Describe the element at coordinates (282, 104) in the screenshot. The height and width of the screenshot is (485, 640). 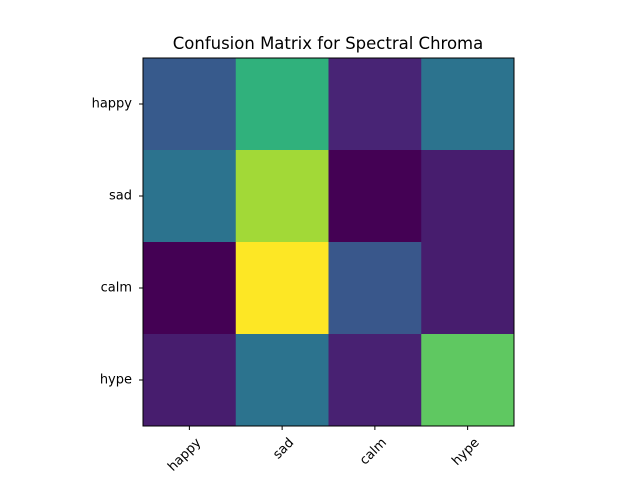
I see `heatmap-cell-happy-sad` at that location.